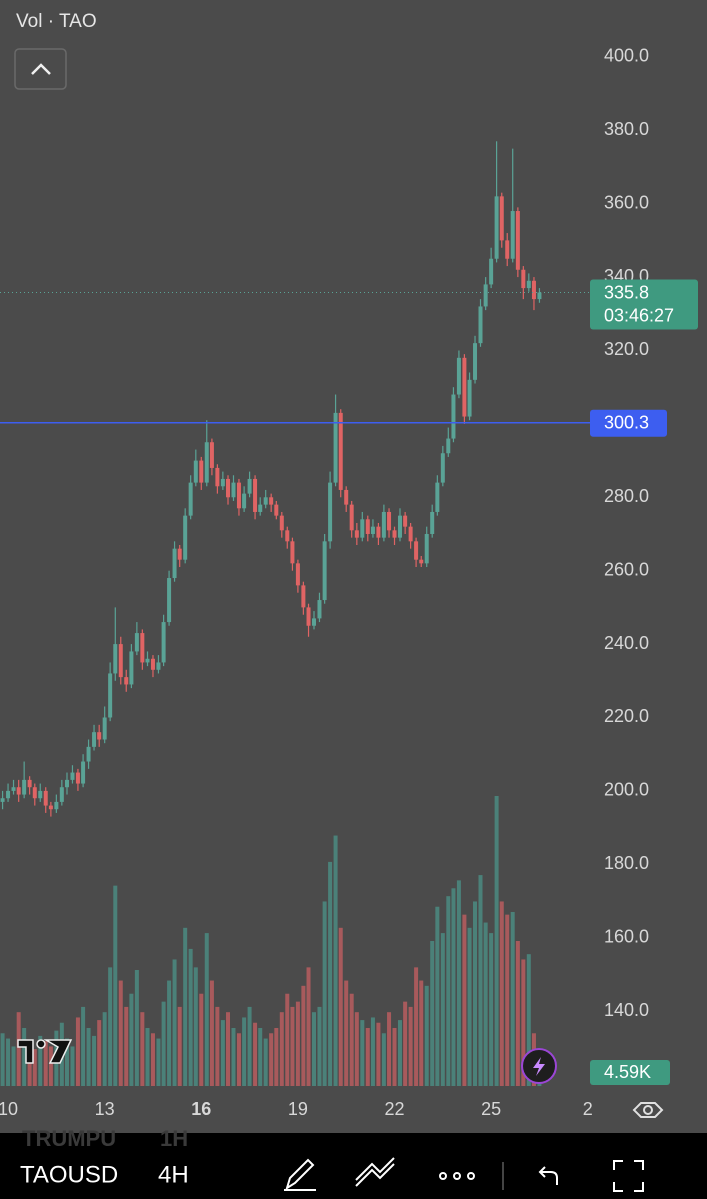  Describe the element at coordinates (627, 1072) in the screenshot. I see `volume-label: 4.59K` at that location.